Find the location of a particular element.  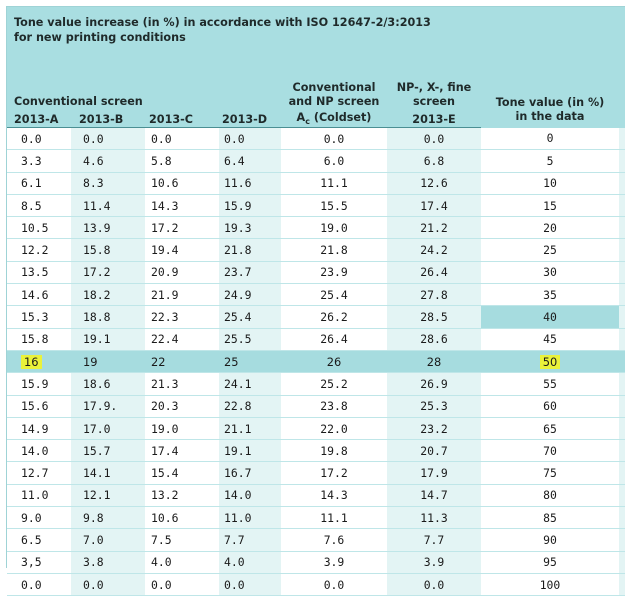

col-header-2013-d: 2013-D is located at coordinates (250, 119).